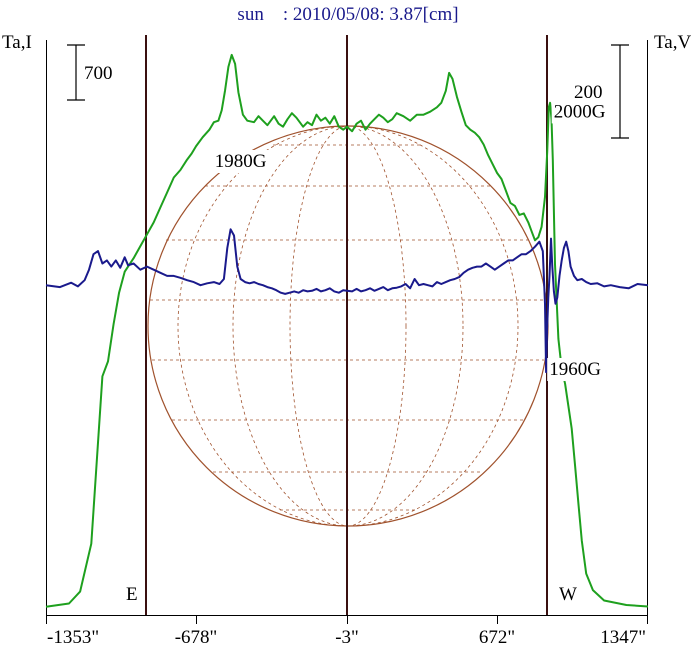  I want to click on limb-label-east: E, so click(132, 594).